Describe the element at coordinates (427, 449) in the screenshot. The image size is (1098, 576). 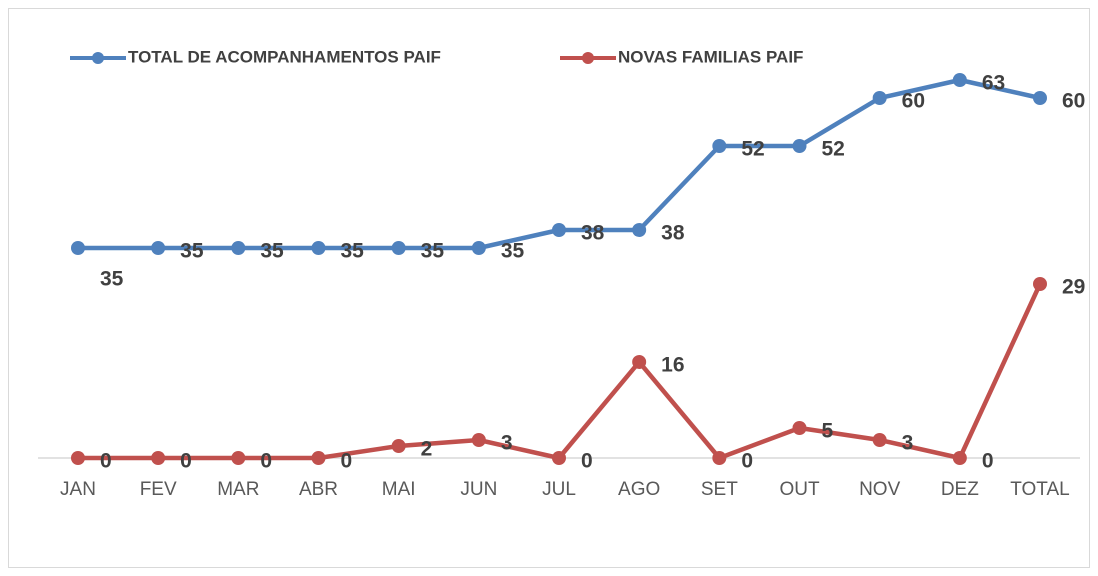
I see `data-label: 2` at that location.